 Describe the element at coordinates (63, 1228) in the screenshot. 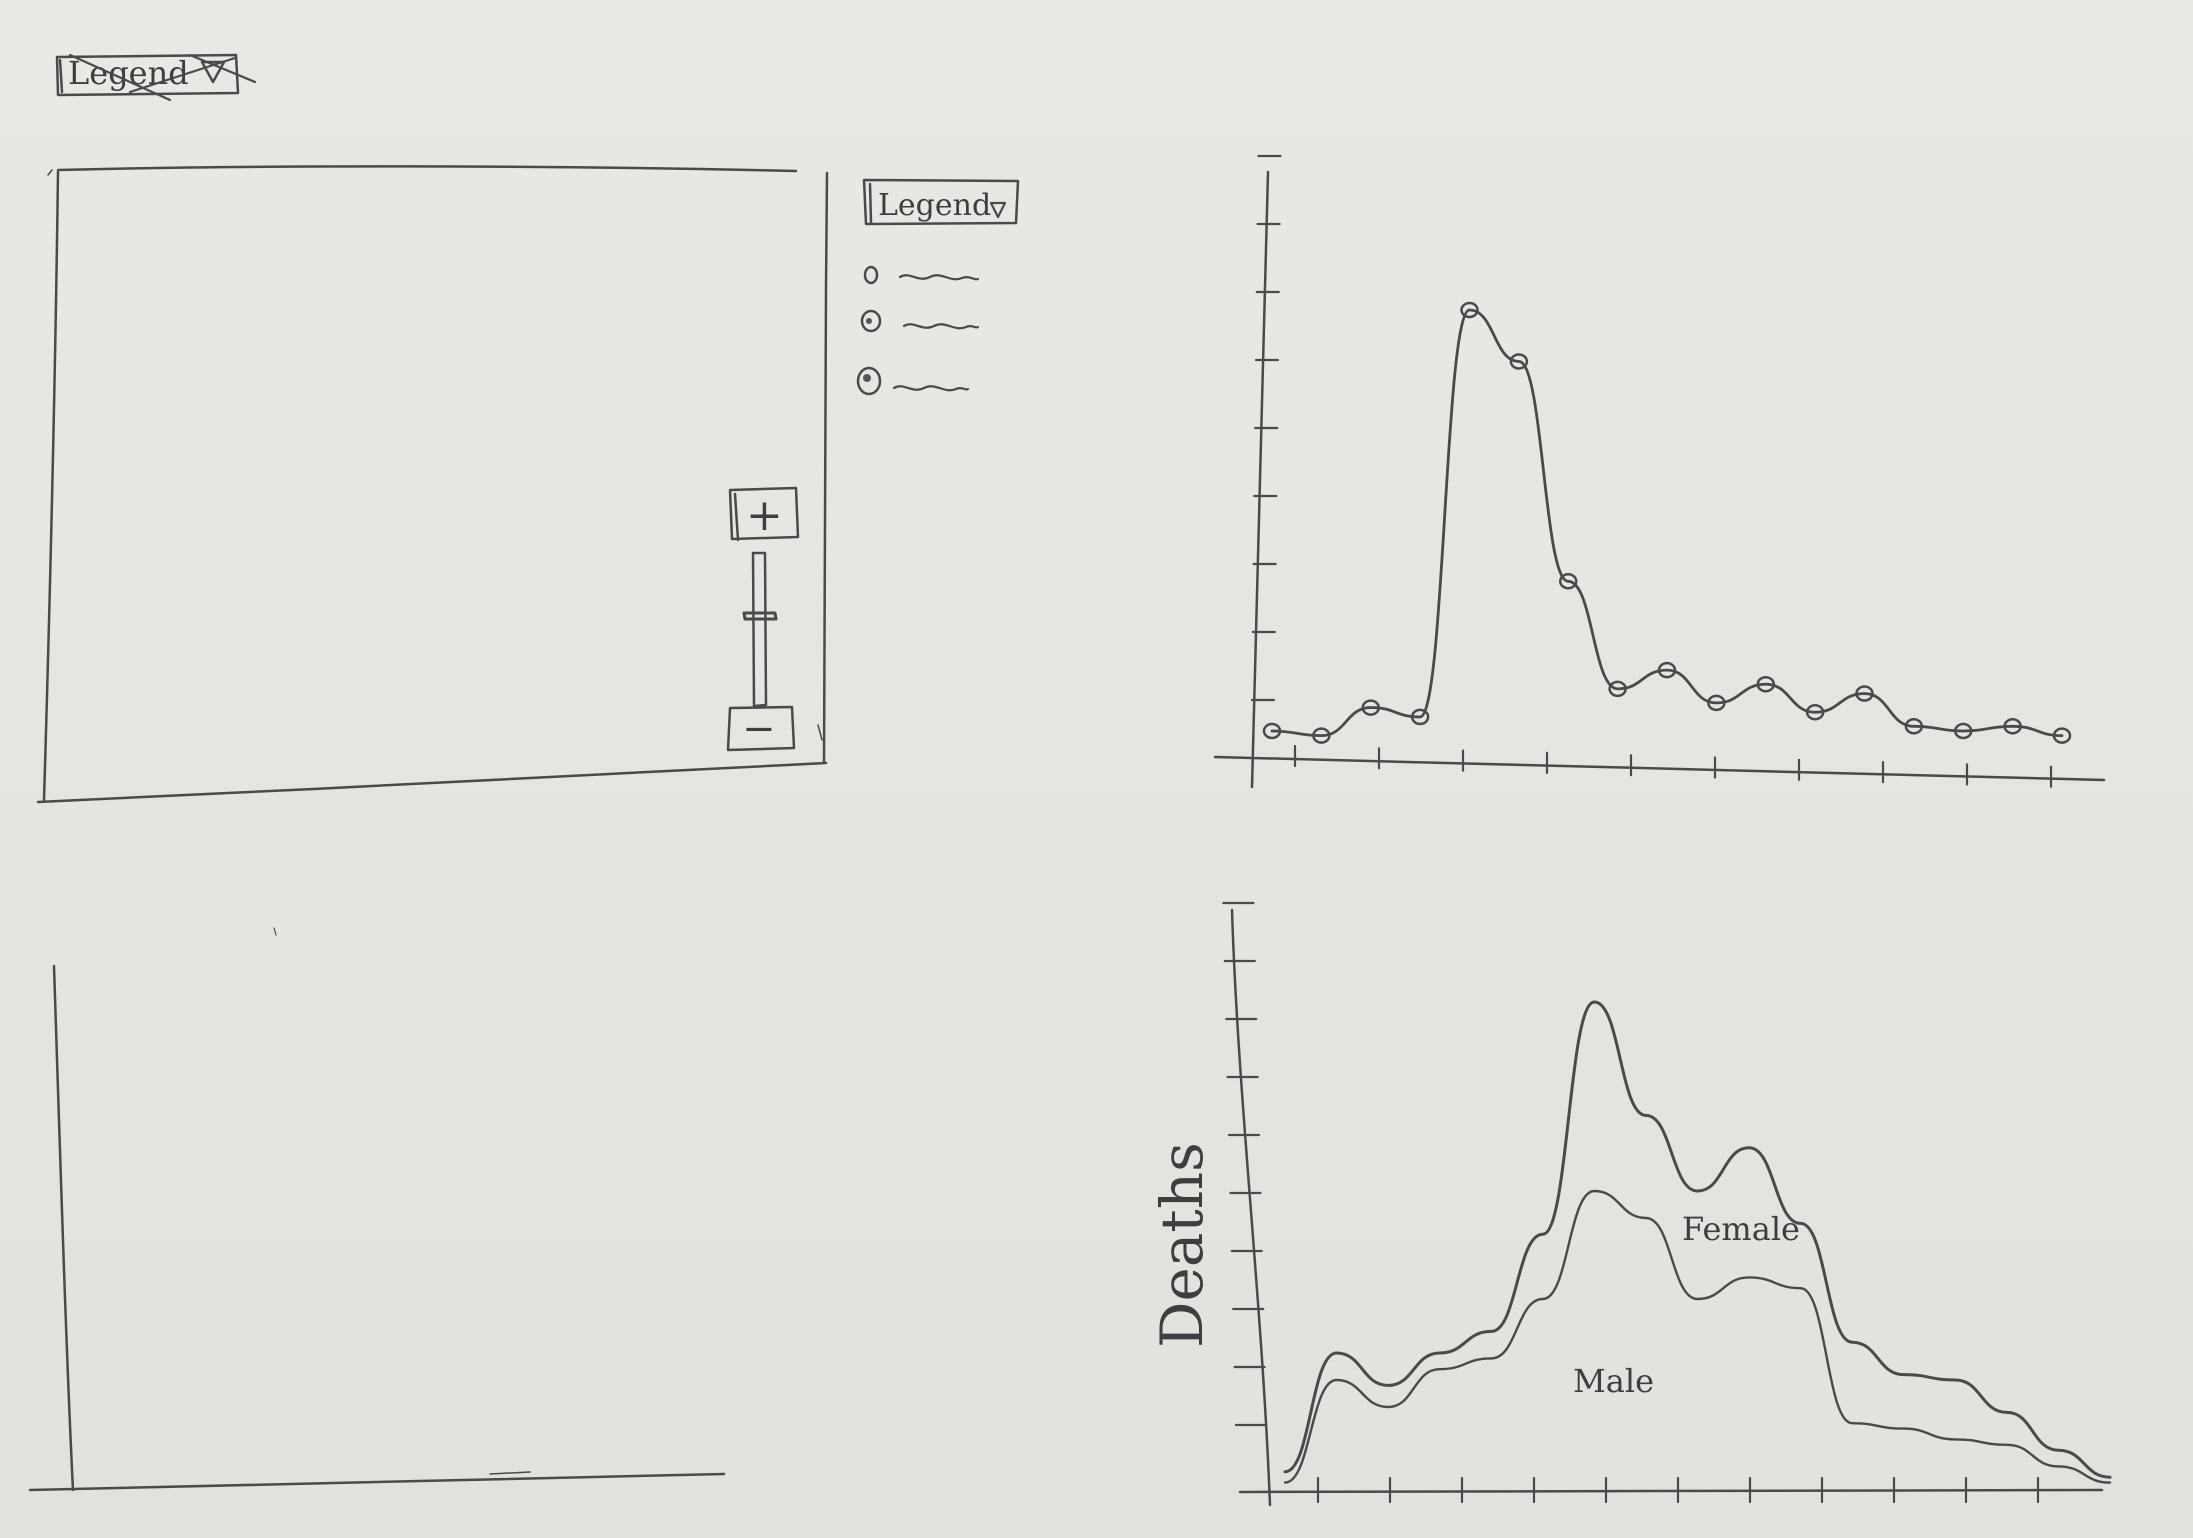

I see `empty-chart-y-axis` at that location.